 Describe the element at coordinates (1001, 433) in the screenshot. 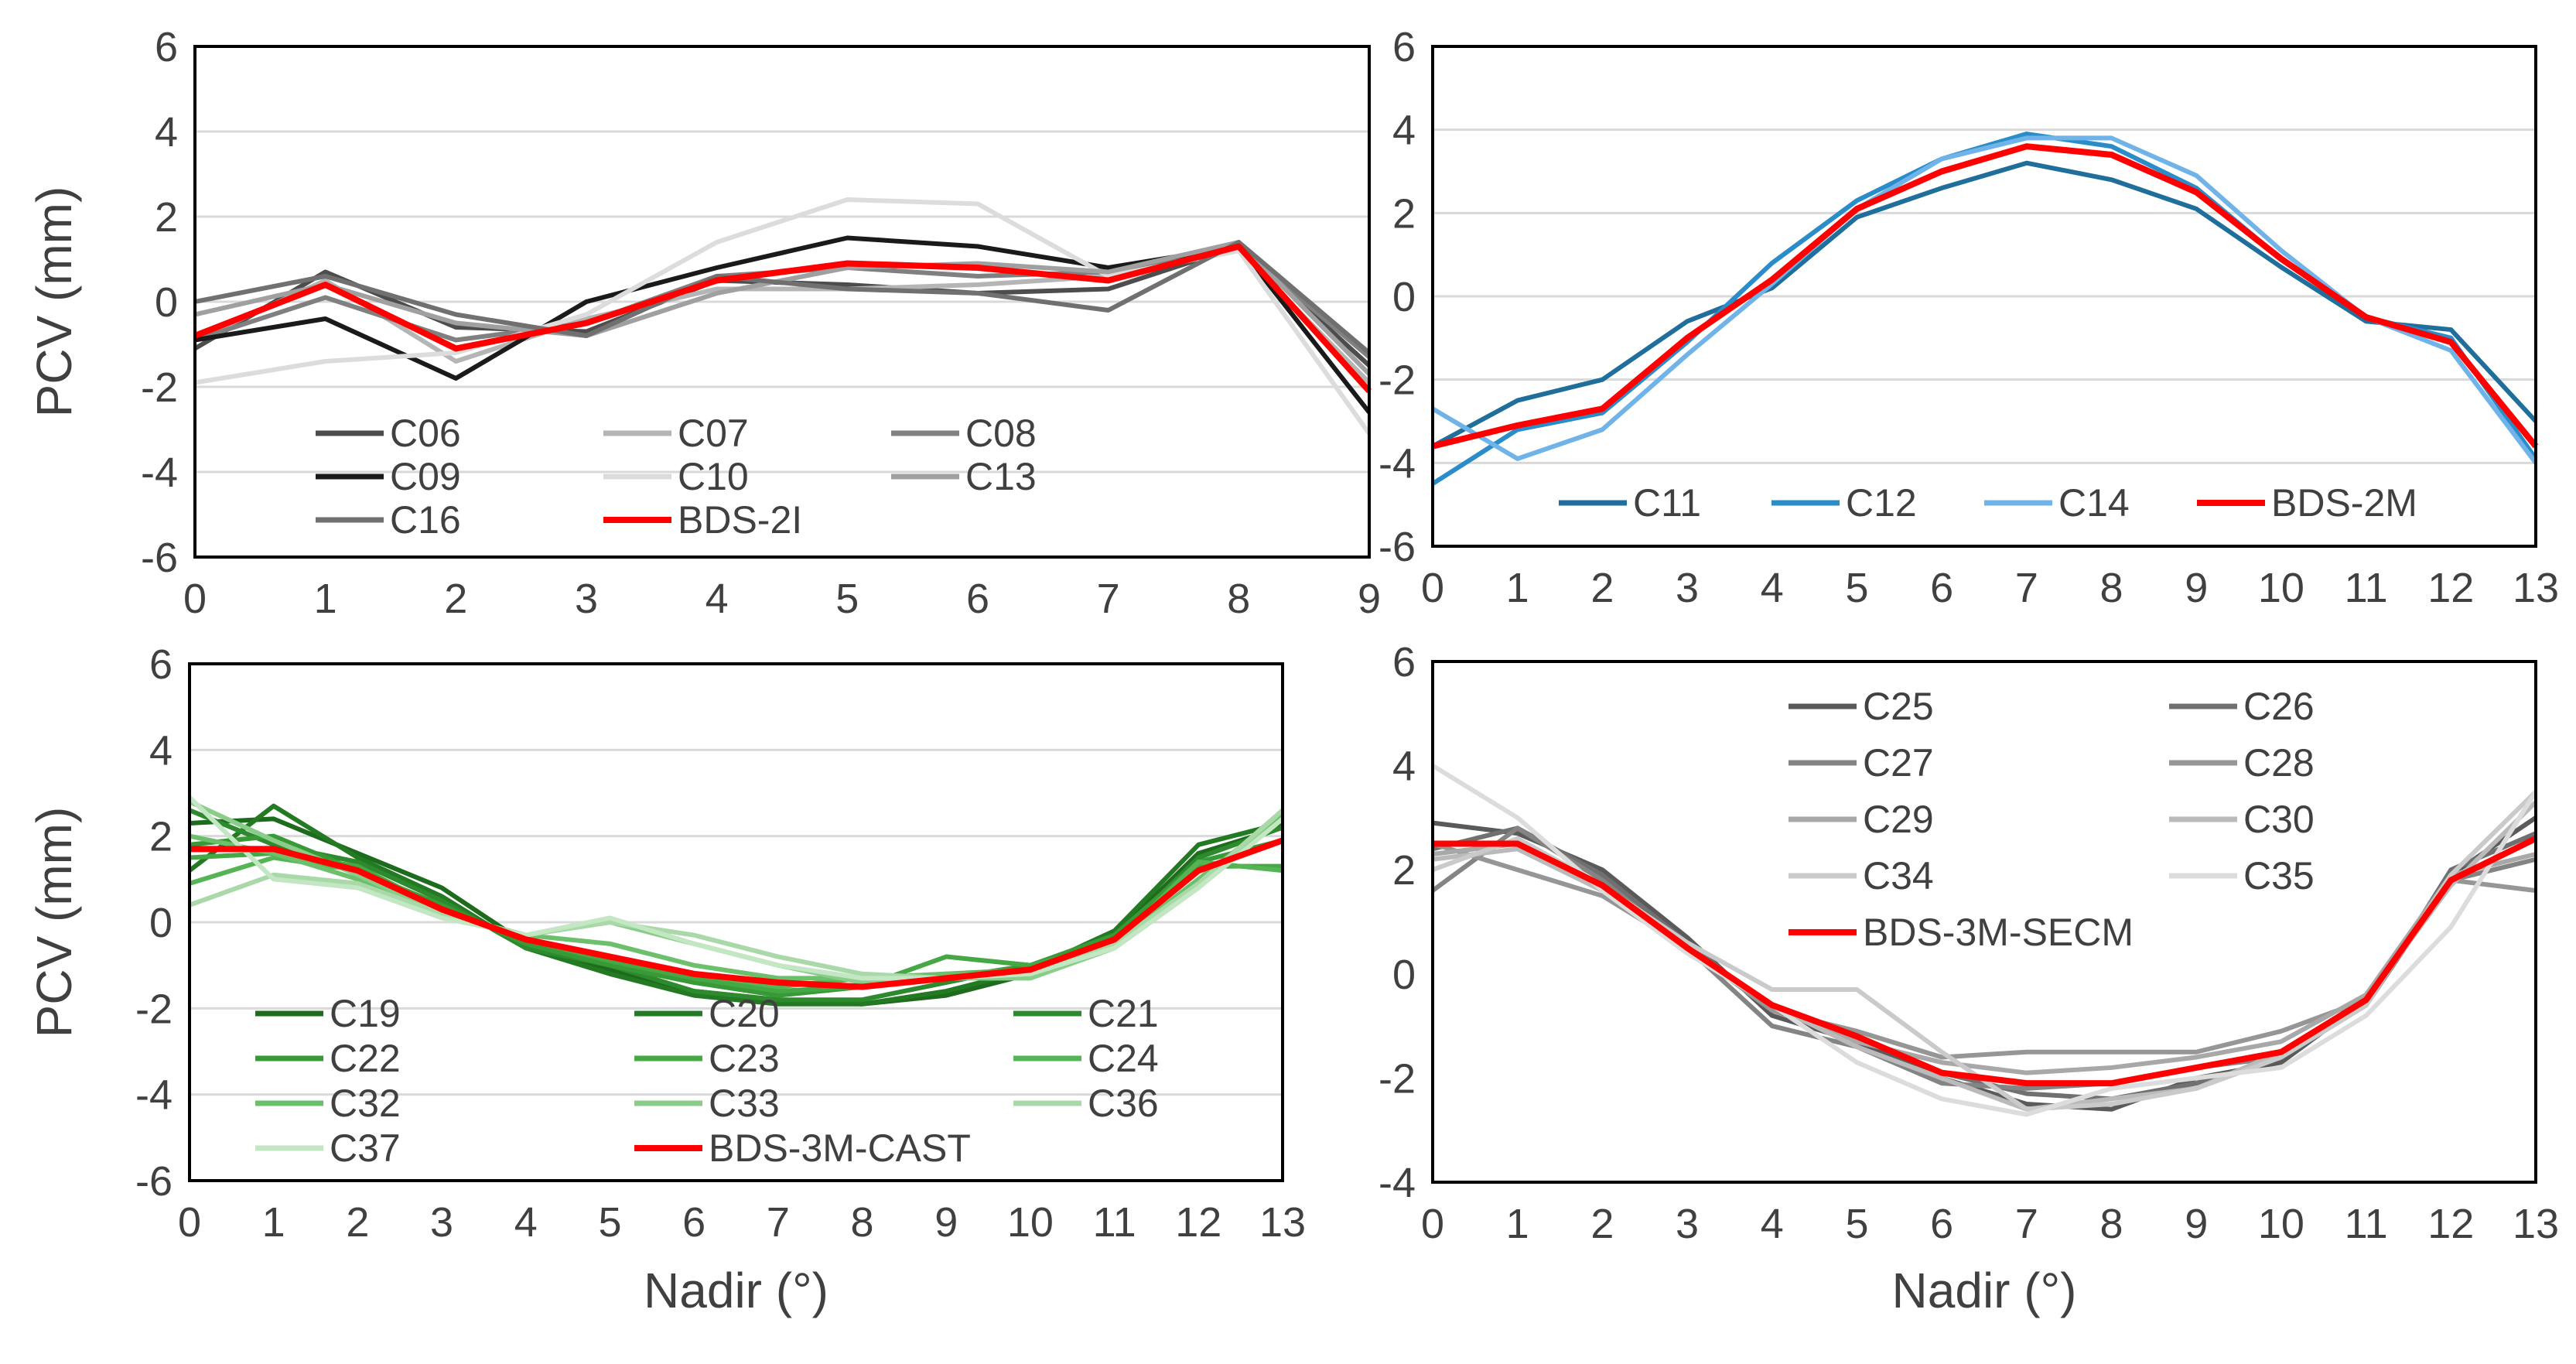

I see `legend-label-c08: C08` at that location.